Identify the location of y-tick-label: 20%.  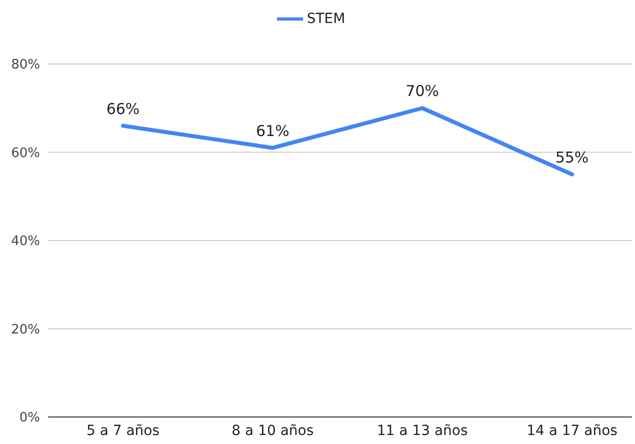
(25, 330).